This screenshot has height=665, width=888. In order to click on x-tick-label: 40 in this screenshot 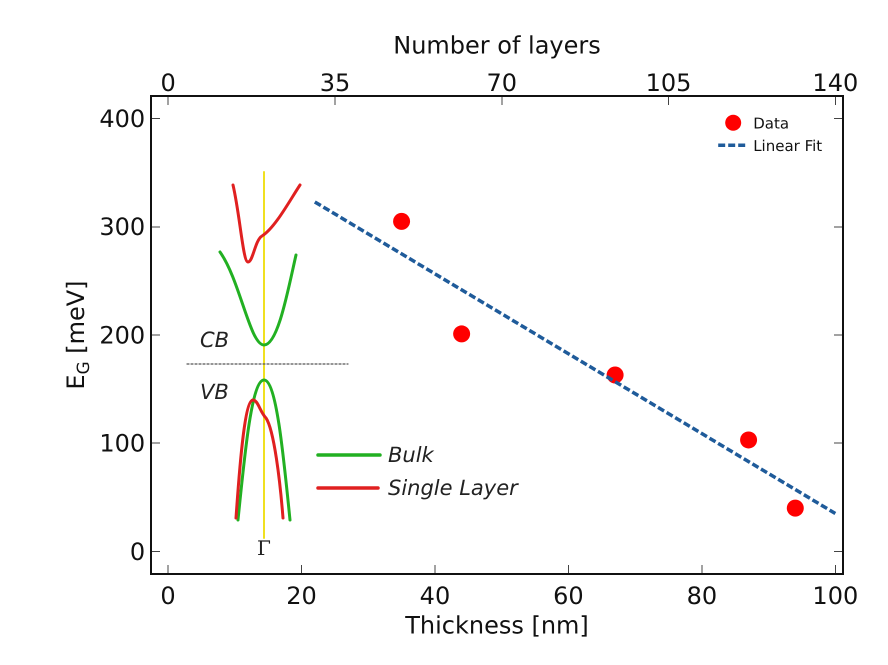, I will do `click(435, 596)`.